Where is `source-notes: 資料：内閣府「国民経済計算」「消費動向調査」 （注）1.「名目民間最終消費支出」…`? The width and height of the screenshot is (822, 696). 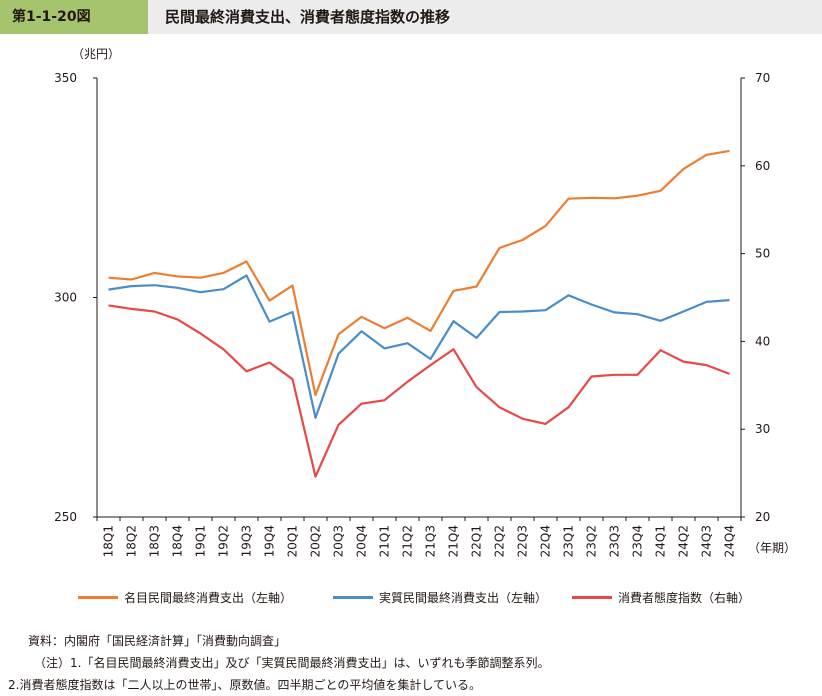 source-notes: 資料：内閣府「国民経済計算」「消費動向調査」 （注）1.「名目民間最終消費支出」… is located at coordinates (279, 663).